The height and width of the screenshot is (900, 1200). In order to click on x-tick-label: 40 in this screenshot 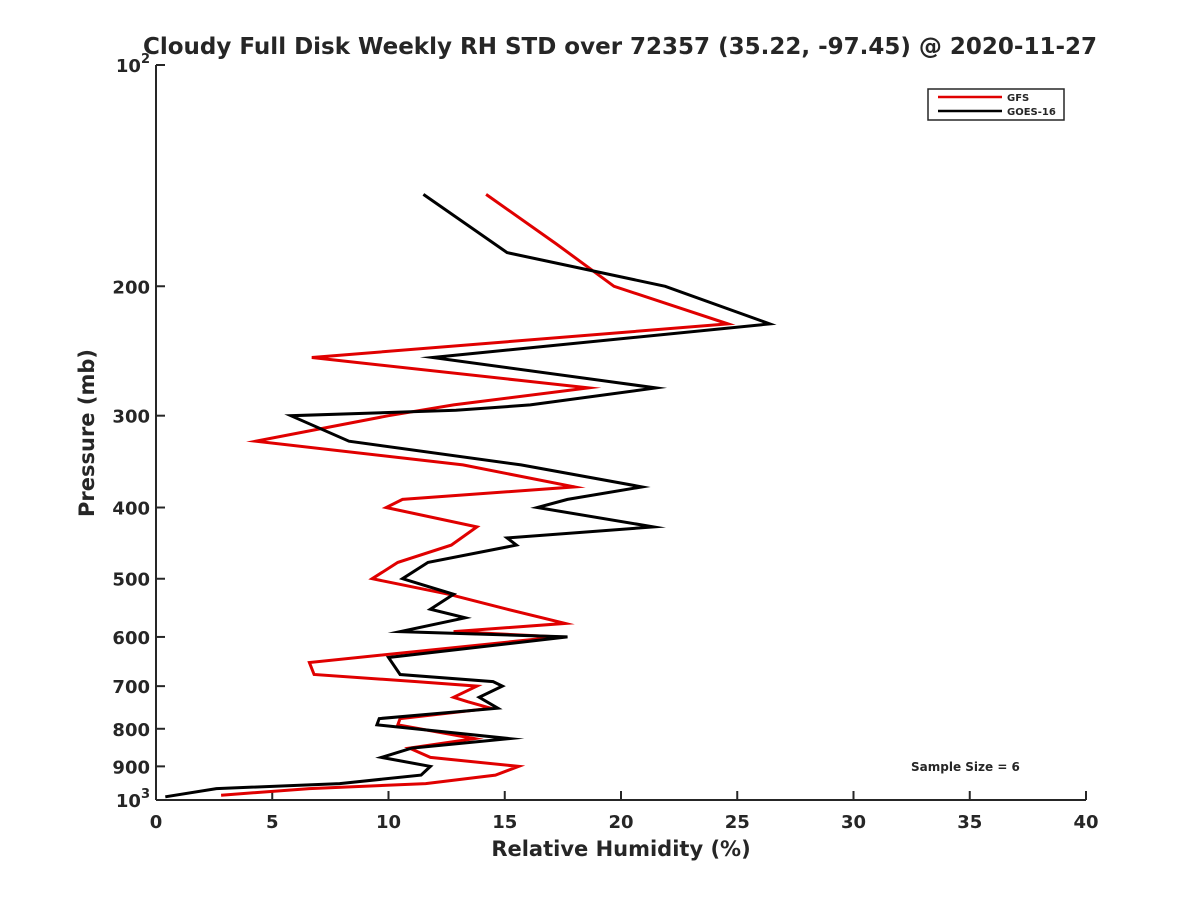, I will do `click(1085, 822)`.